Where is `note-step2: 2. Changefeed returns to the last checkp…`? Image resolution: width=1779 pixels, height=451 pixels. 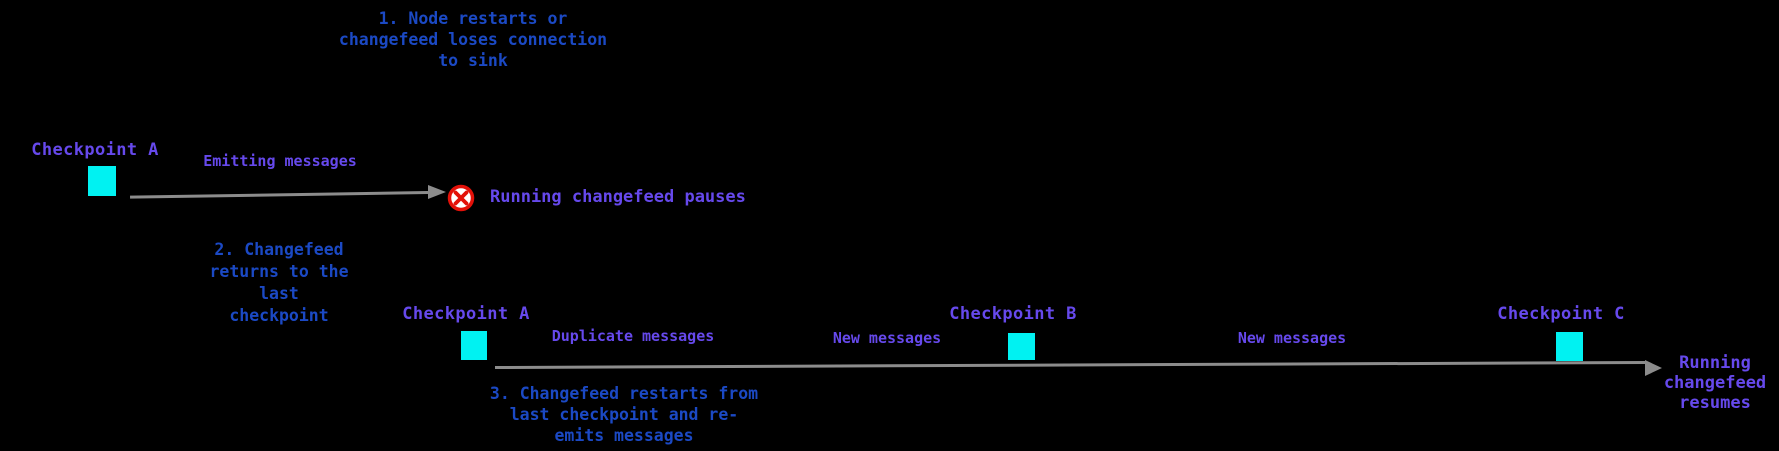
note-step2: 2. Changefeed returns to the last checkp… is located at coordinates (279, 282).